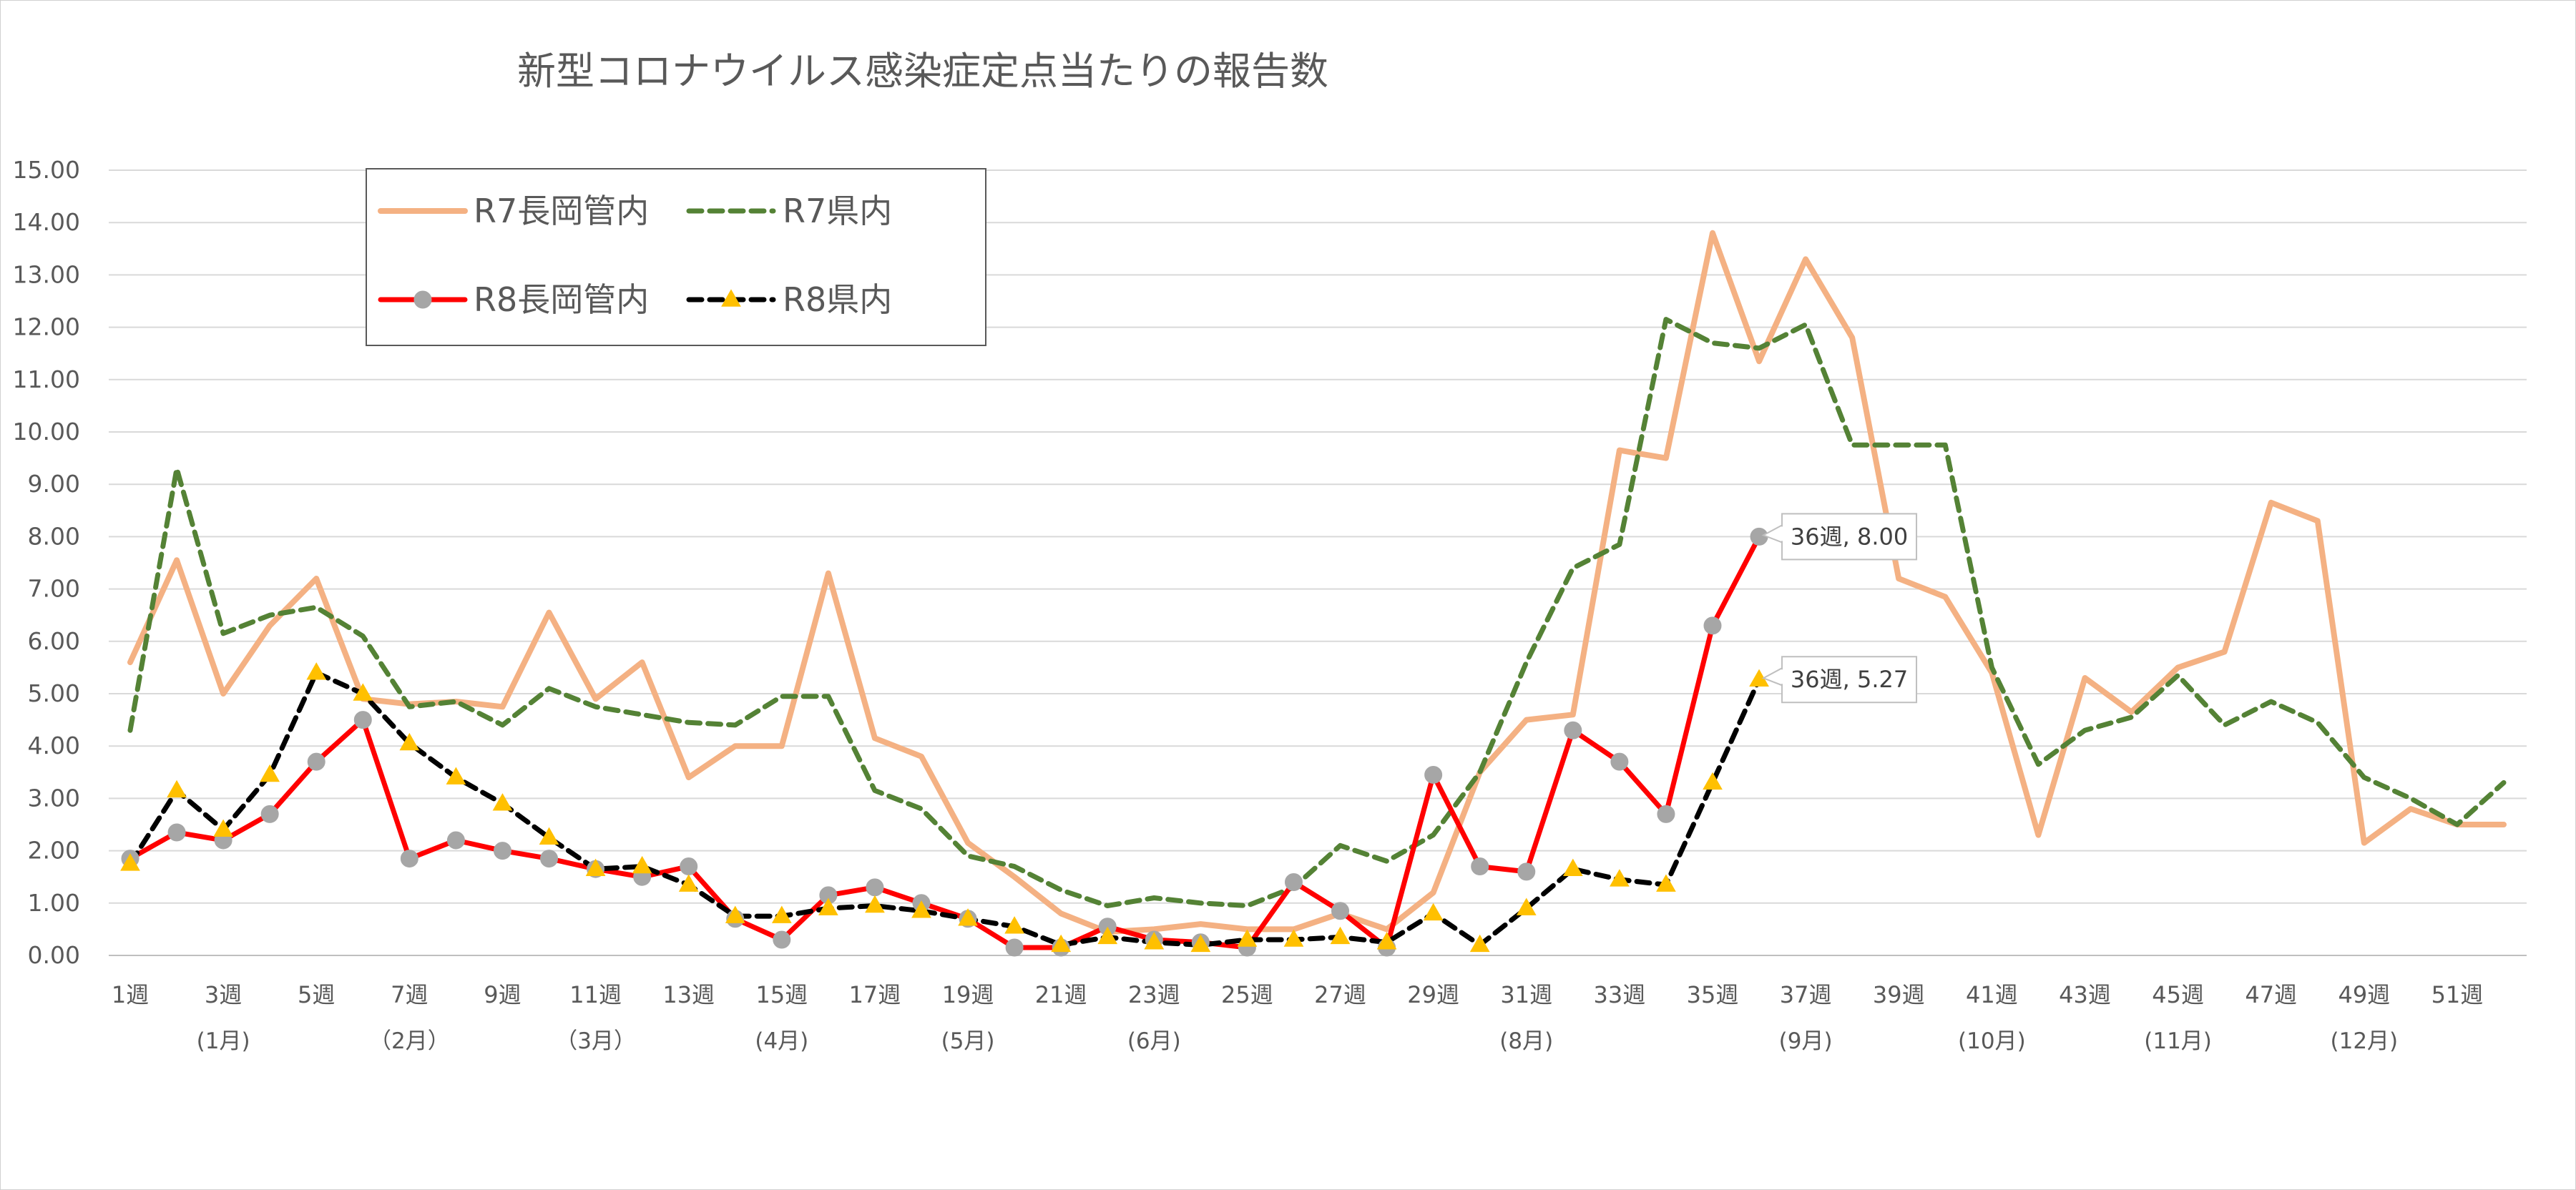 Image resolution: width=2576 pixels, height=1190 pixels. I want to click on x-tick-label: 25週, so click(1247, 994).